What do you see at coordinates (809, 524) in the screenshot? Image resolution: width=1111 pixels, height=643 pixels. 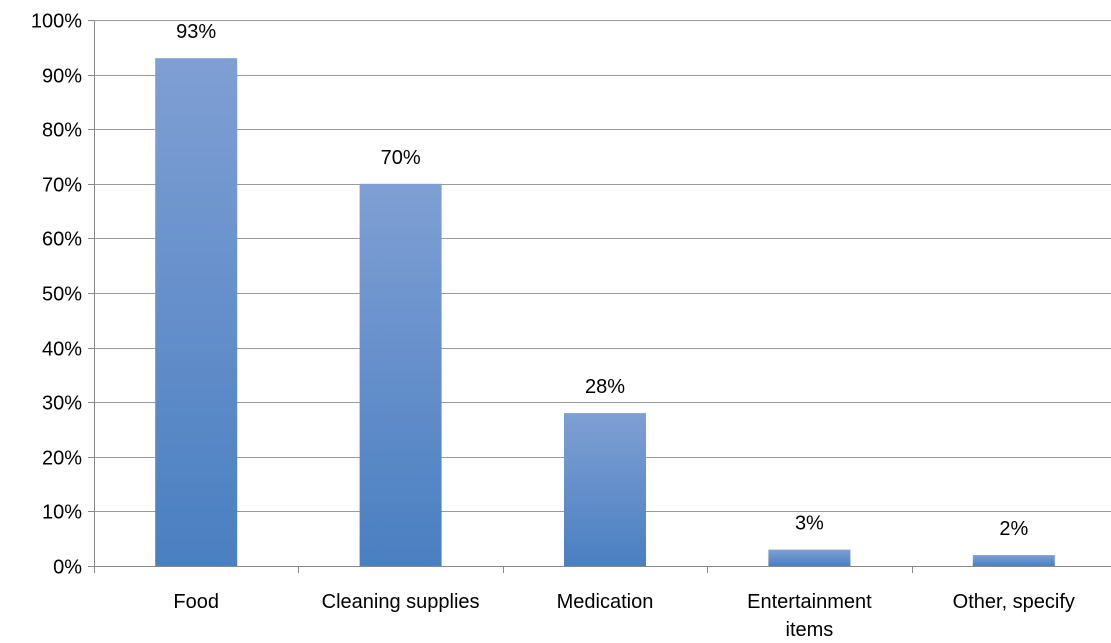 I see `data-label: 3%` at bounding box center [809, 524].